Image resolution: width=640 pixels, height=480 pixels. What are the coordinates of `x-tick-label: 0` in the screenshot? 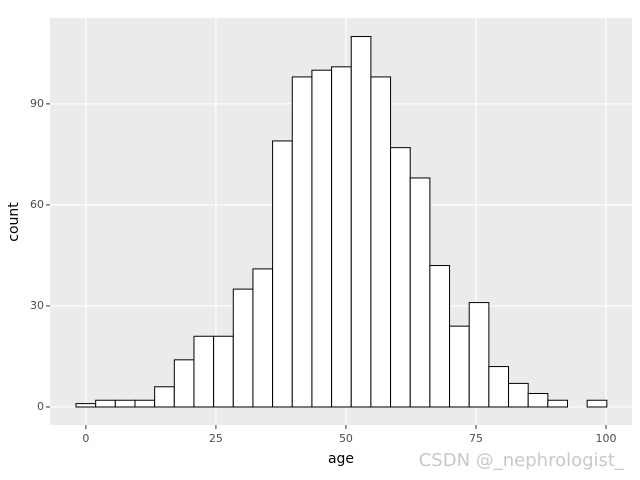 It's located at (85, 438).